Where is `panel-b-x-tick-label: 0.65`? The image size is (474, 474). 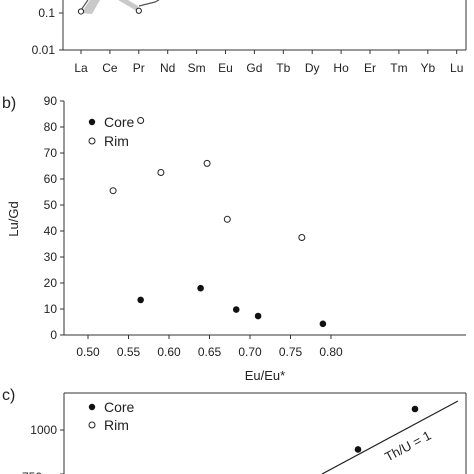 panel-b-x-tick-label: 0.65 is located at coordinates (210, 352).